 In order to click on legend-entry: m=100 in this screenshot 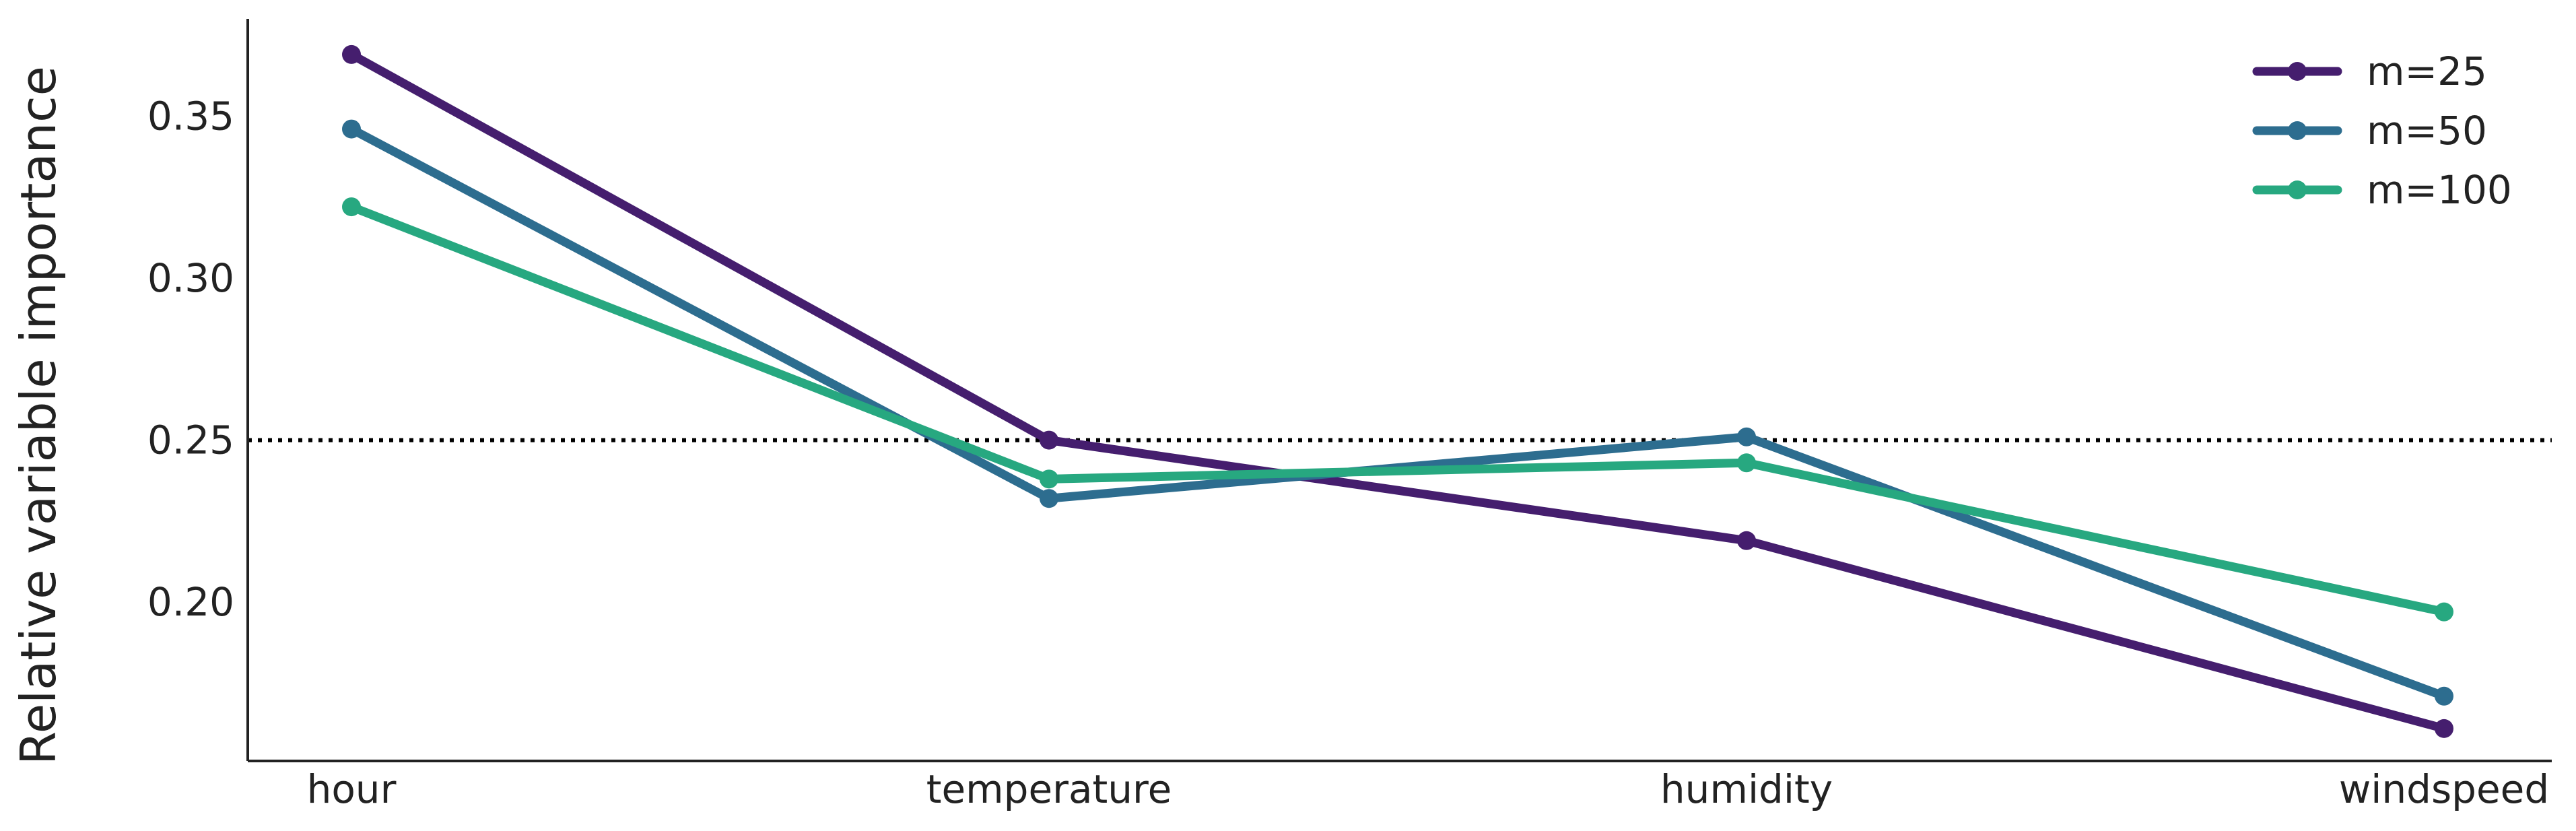, I will do `click(2382, 190)`.